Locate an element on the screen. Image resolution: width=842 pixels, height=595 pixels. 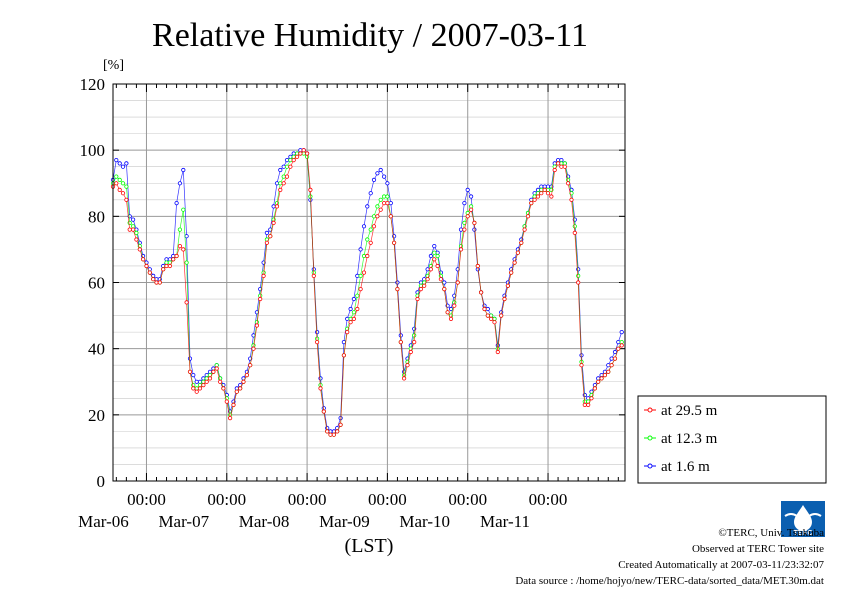
legend-label: at 12.3 m is located at coordinates (689, 439).